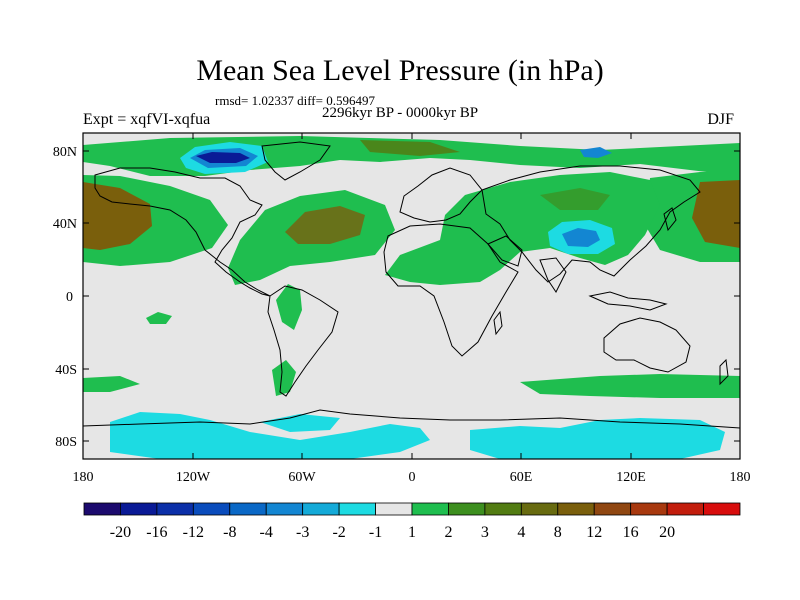 Image resolution: width=800 pixels, height=600 pixels. I want to click on field-antarctic-cyan-west, so click(270, 435).